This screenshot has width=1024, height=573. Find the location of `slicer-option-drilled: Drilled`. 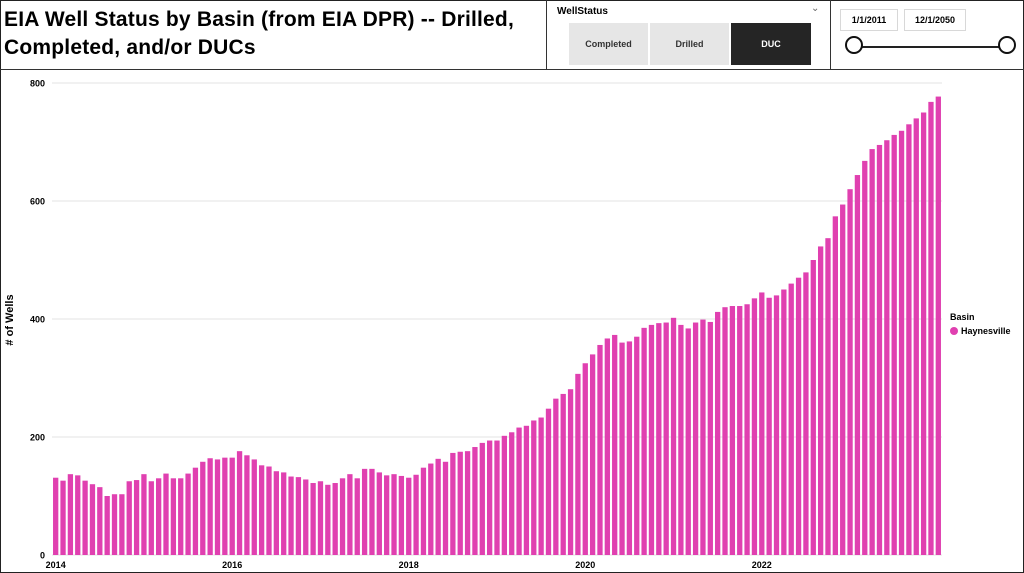

slicer-option-drilled: Drilled is located at coordinates (689, 44).